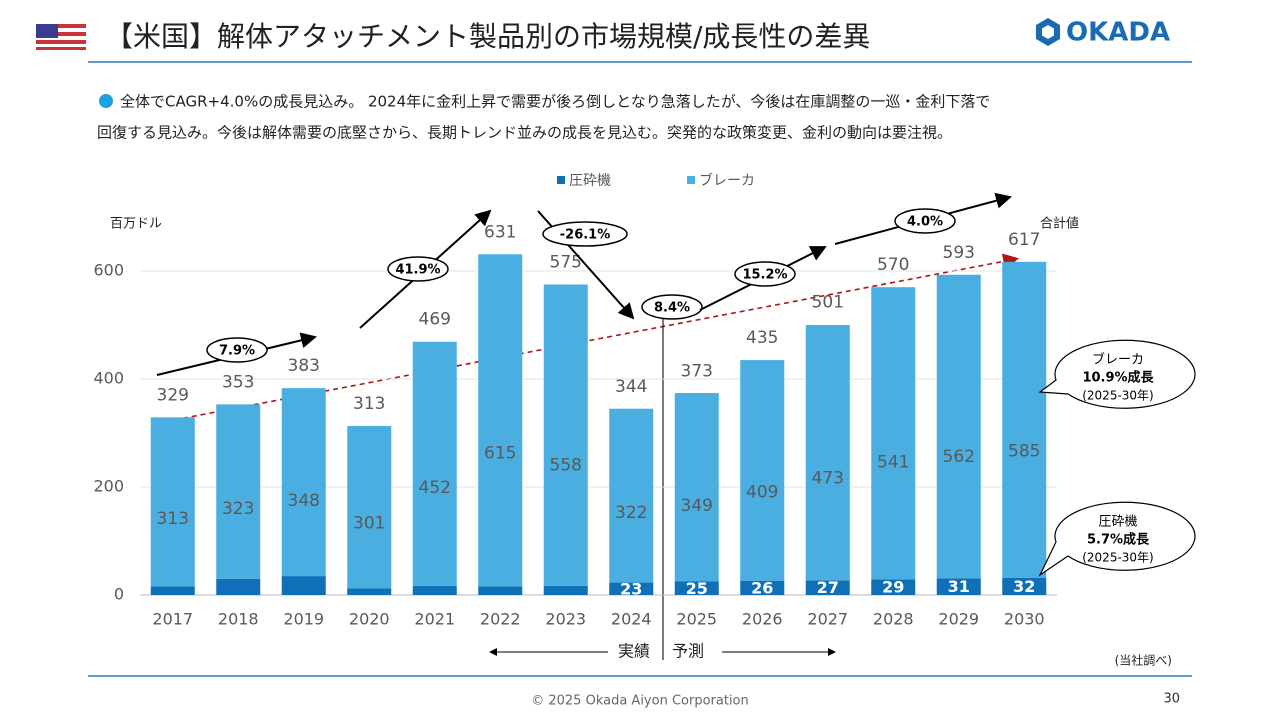 This screenshot has width=1280, height=720. What do you see at coordinates (762, 338) in the screenshot?
I see `total-value: 435` at bounding box center [762, 338].